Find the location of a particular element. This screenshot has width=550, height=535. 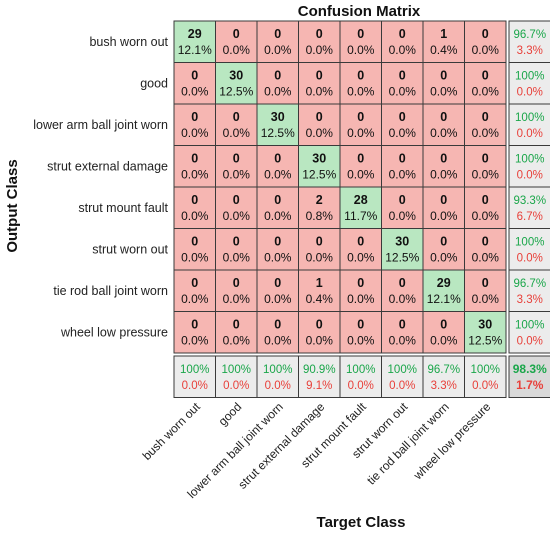

row-label-5: strut worn out is located at coordinates (130, 249).